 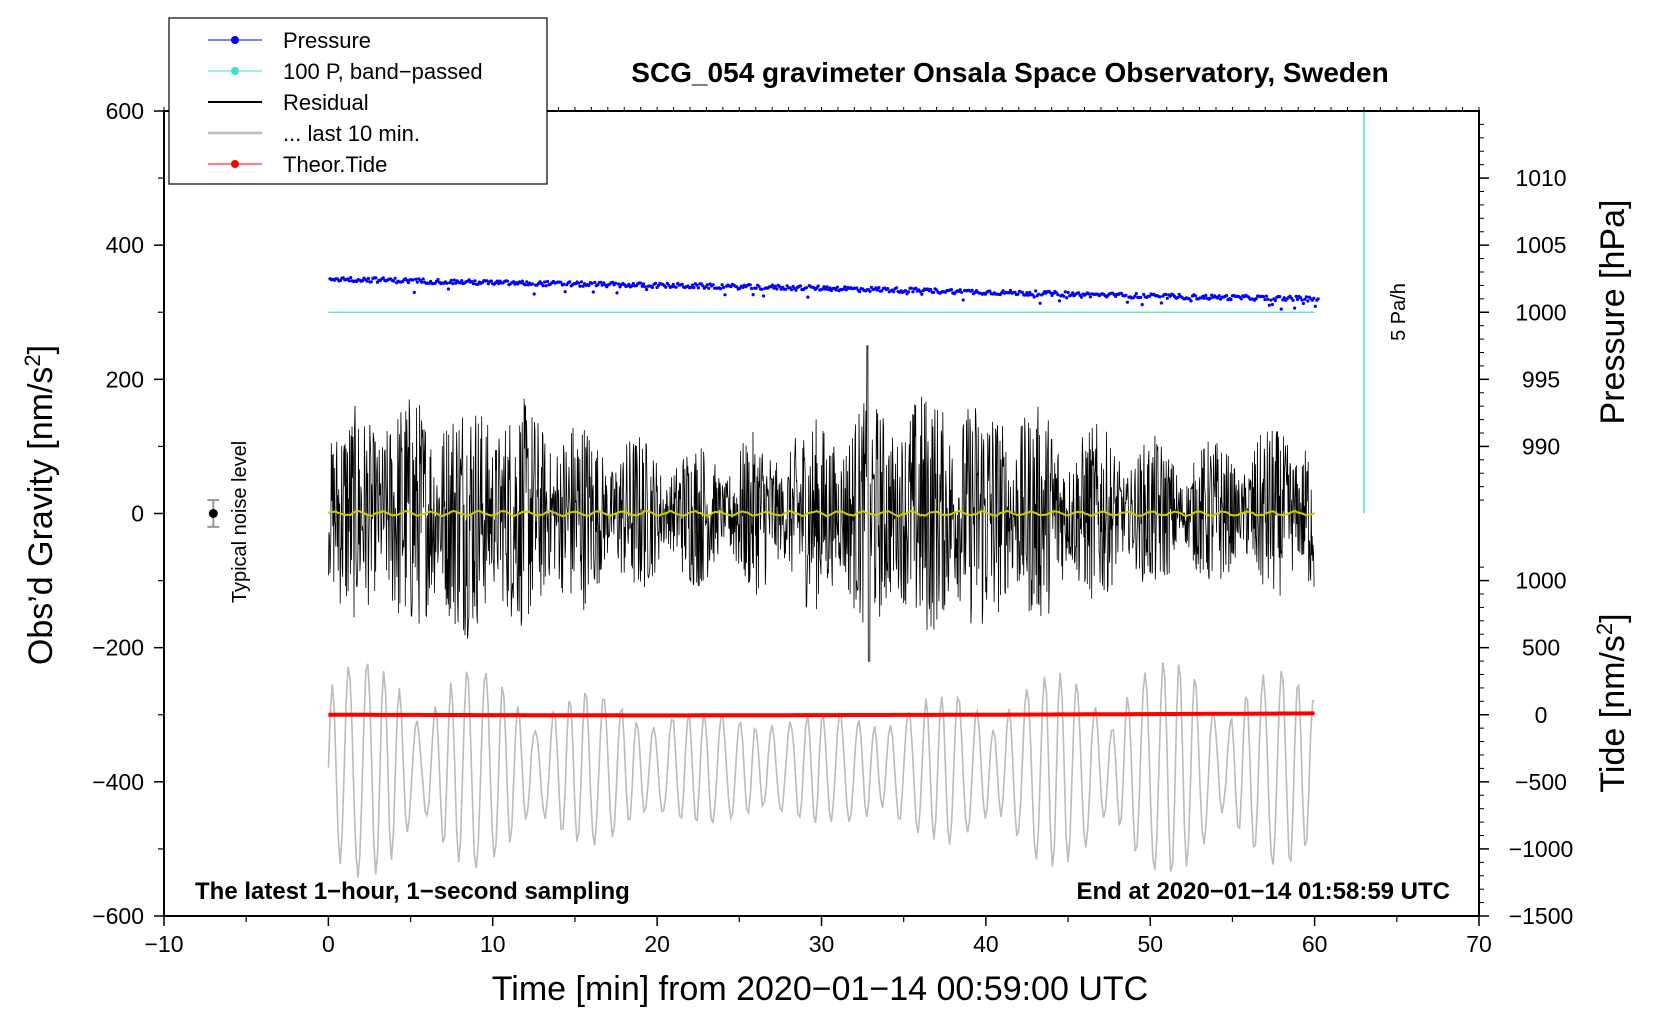 I want to click on pressure-tick-label: 1005, so click(x=1540, y=245).